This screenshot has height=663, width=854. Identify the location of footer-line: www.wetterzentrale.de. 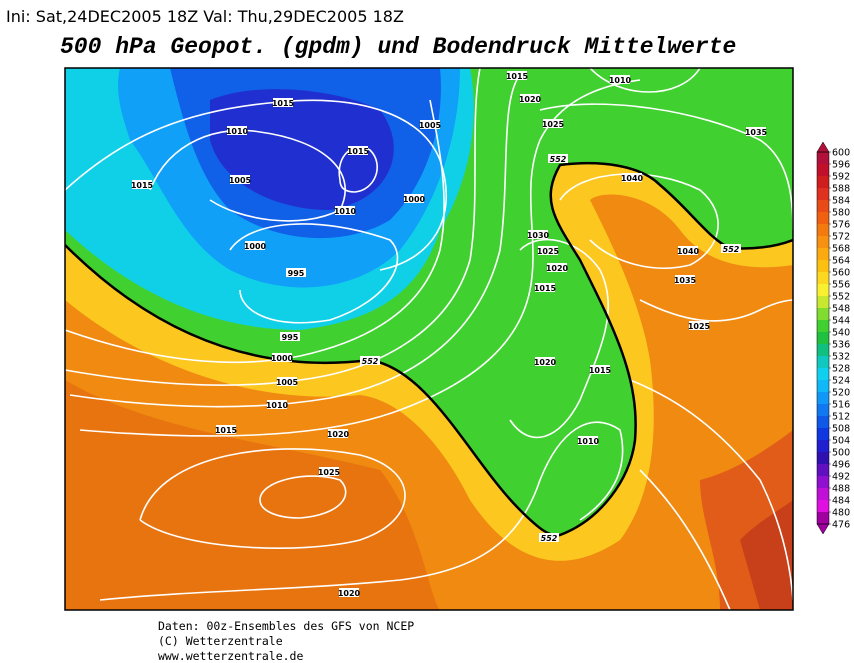
(230, 656).